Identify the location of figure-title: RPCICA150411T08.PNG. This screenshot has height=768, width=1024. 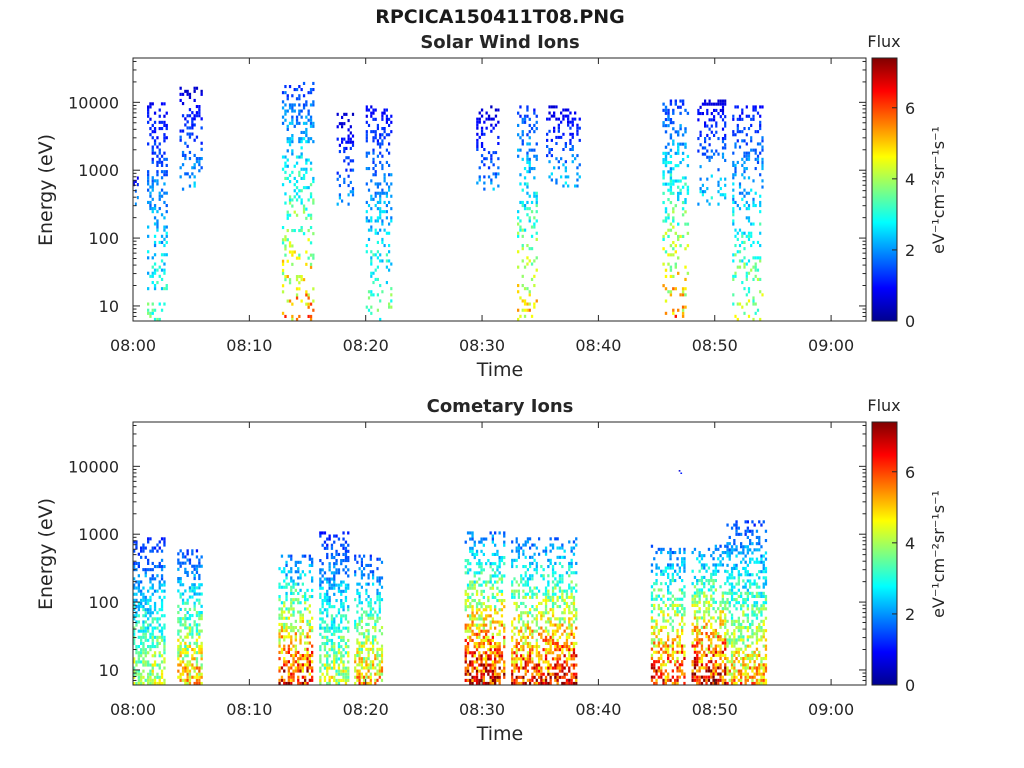
(500, 17).